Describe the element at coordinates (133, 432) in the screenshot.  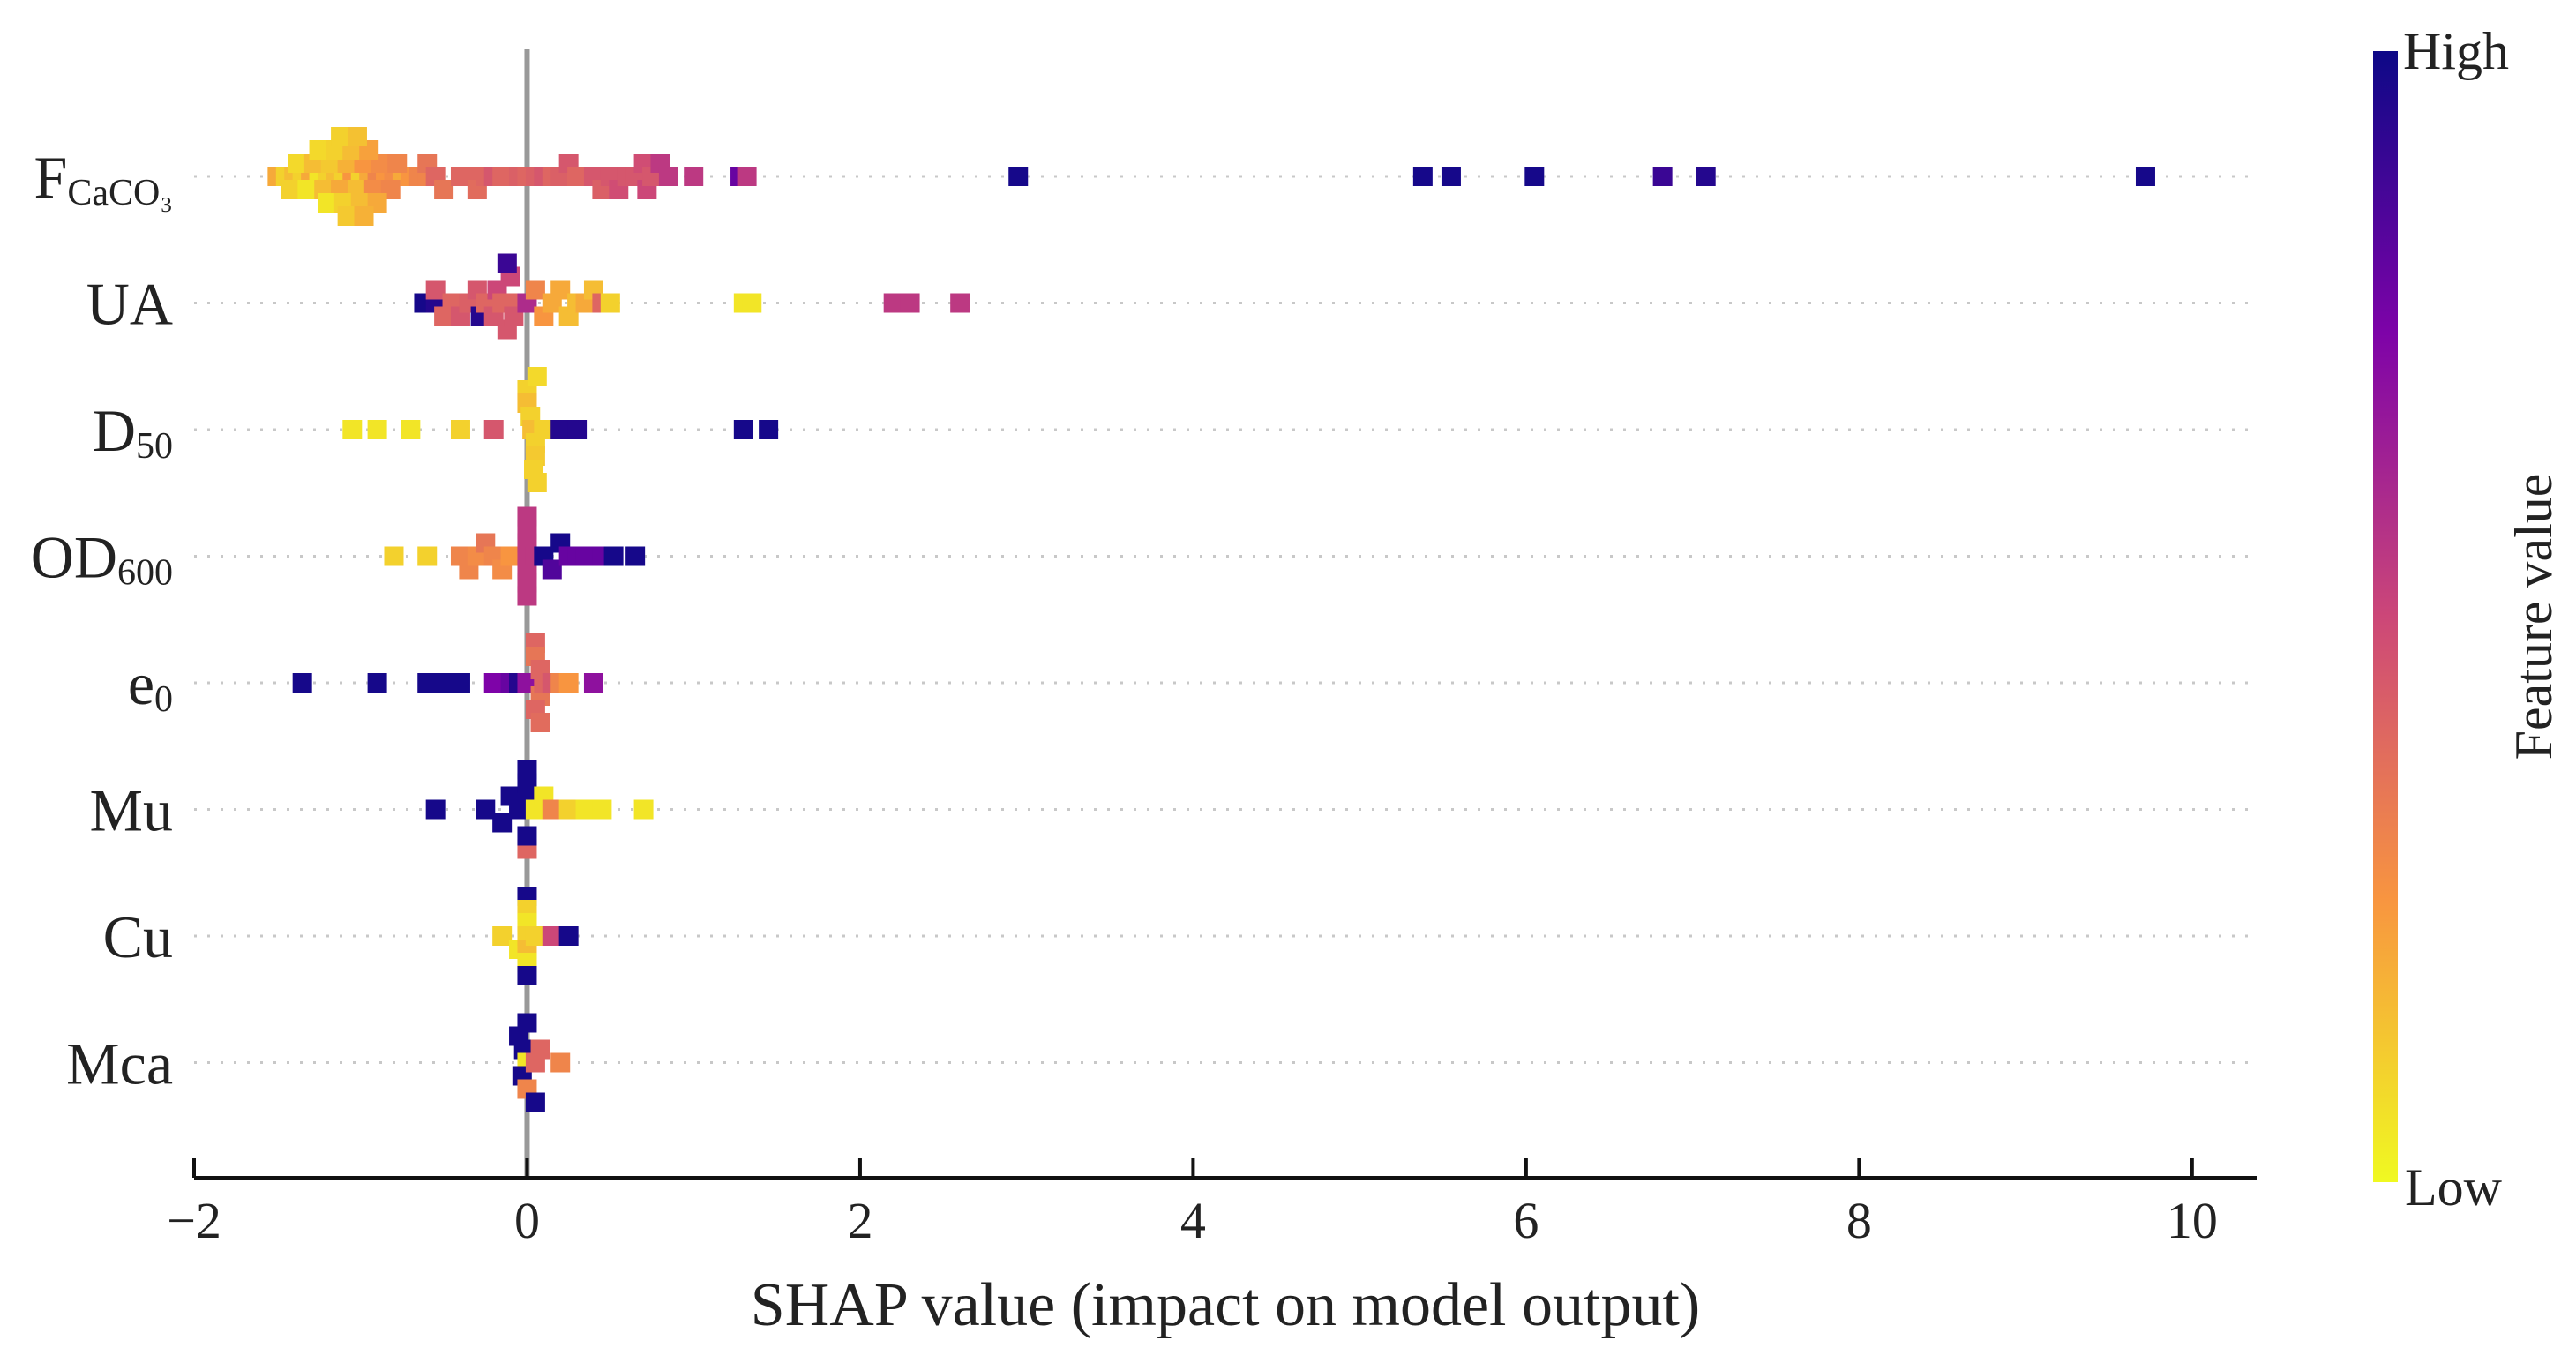
I see `feature-label-d: D50` at that location.